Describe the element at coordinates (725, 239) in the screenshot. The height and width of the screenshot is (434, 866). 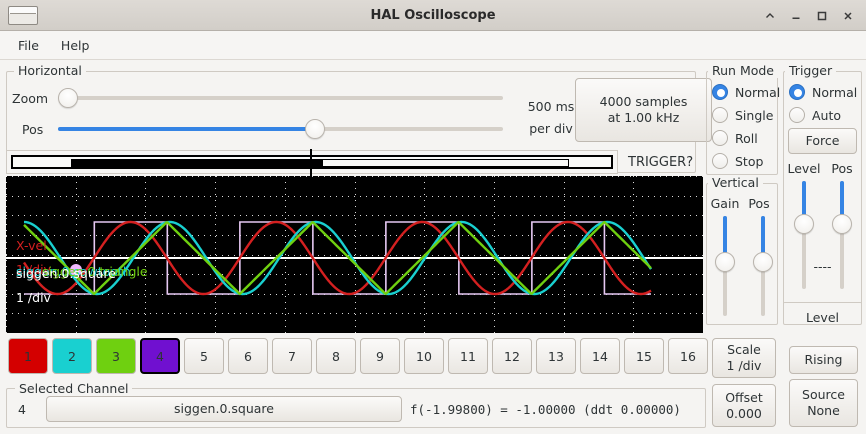
I see `vertical-gain-fill` at that location.